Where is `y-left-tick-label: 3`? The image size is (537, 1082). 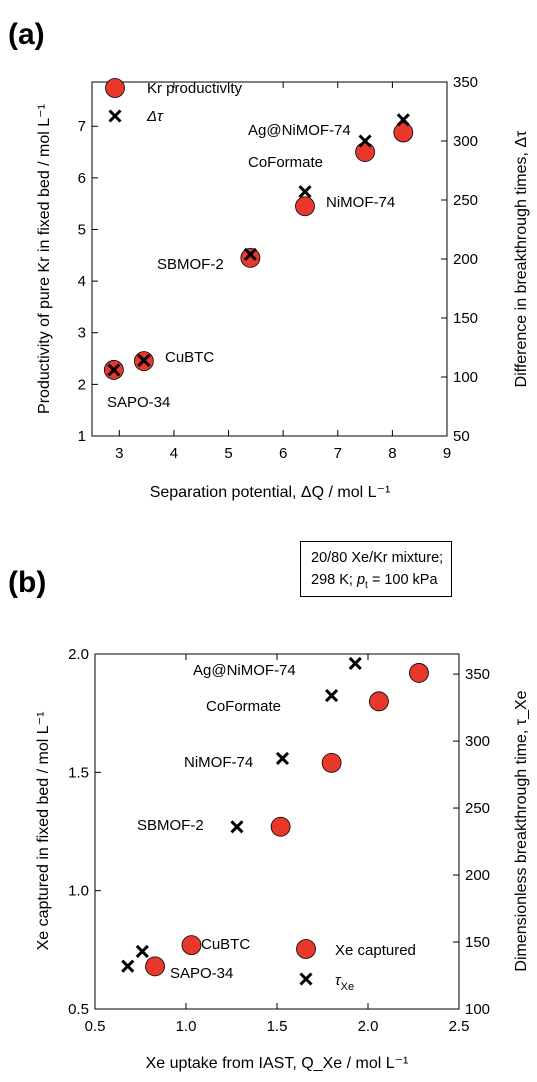
y-left-tick-label: 3 is located at coordinates (82, 333).